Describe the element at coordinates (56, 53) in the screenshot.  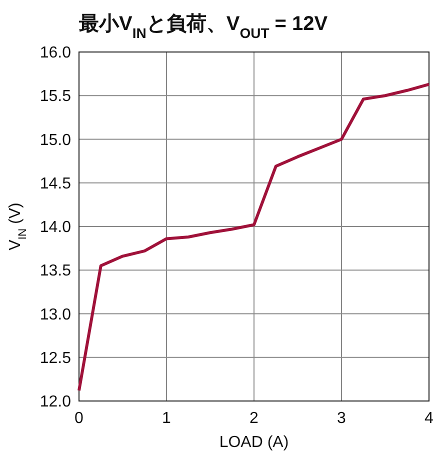
I see `y-tick-label: 16.0` at that location.